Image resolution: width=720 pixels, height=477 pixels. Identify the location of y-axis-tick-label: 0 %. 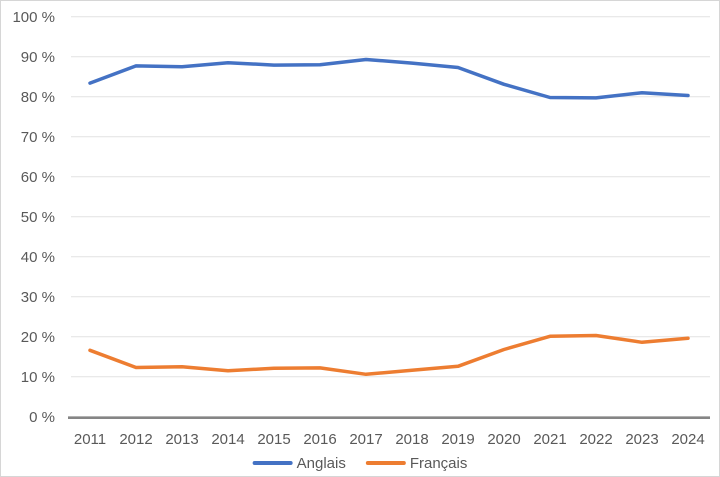
(42, 417).